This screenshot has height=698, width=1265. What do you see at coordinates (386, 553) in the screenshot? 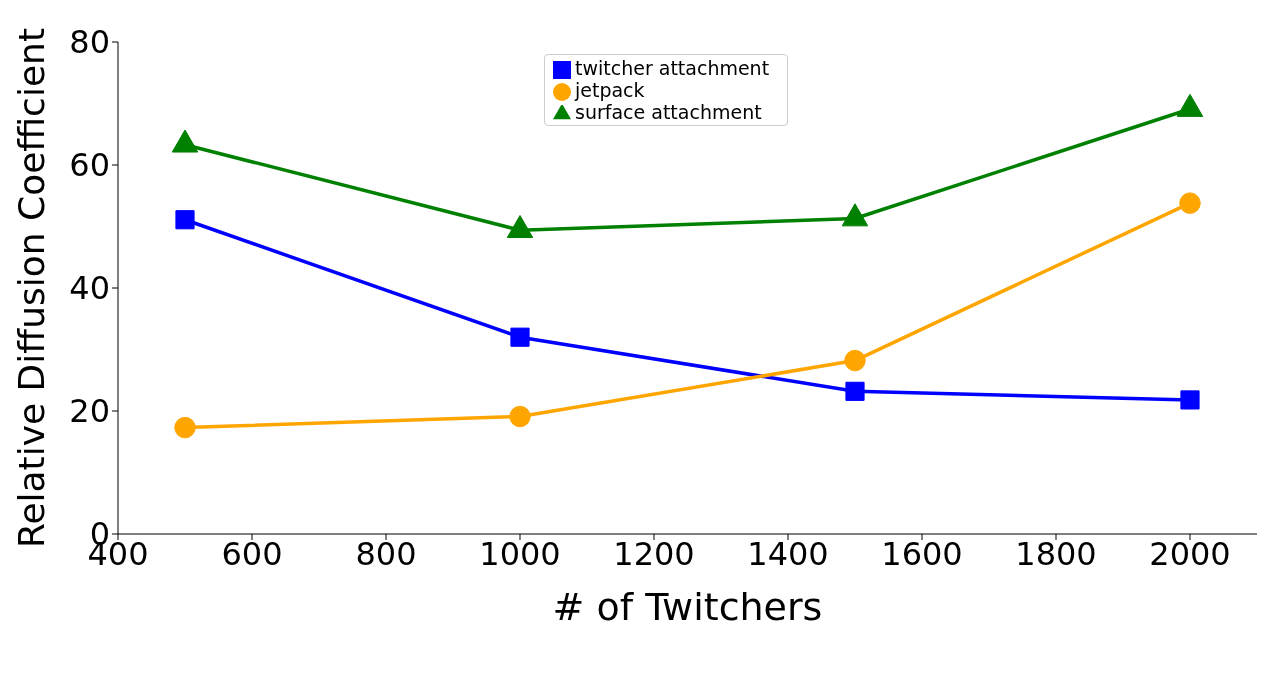
I see `x-tick-label: 800` at bounding box center [386, 553].